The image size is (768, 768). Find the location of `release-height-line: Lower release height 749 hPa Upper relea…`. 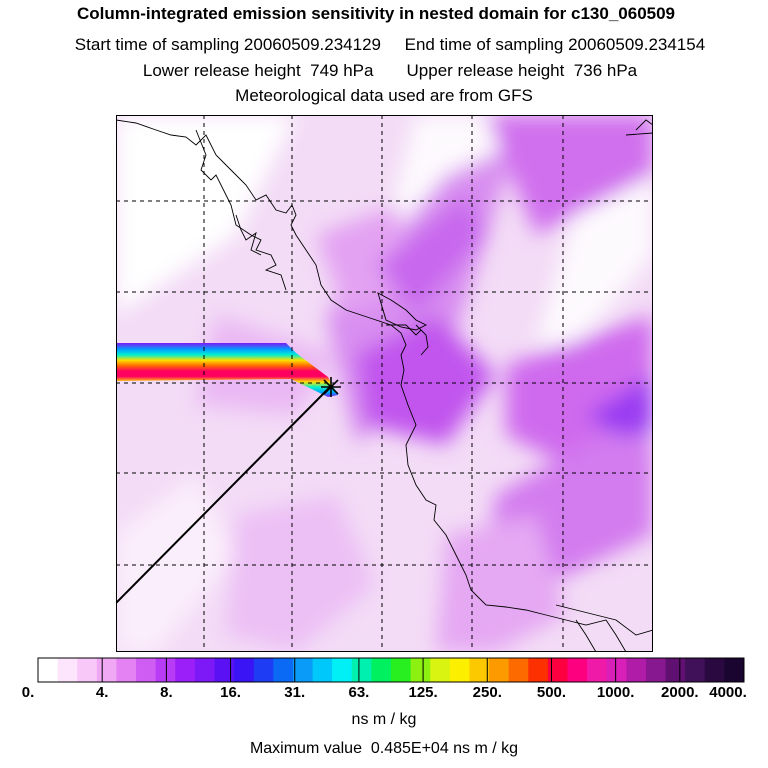

release-height-line: Lower release height 749 hPa Upper relea… is located at coordinates (390, 70).